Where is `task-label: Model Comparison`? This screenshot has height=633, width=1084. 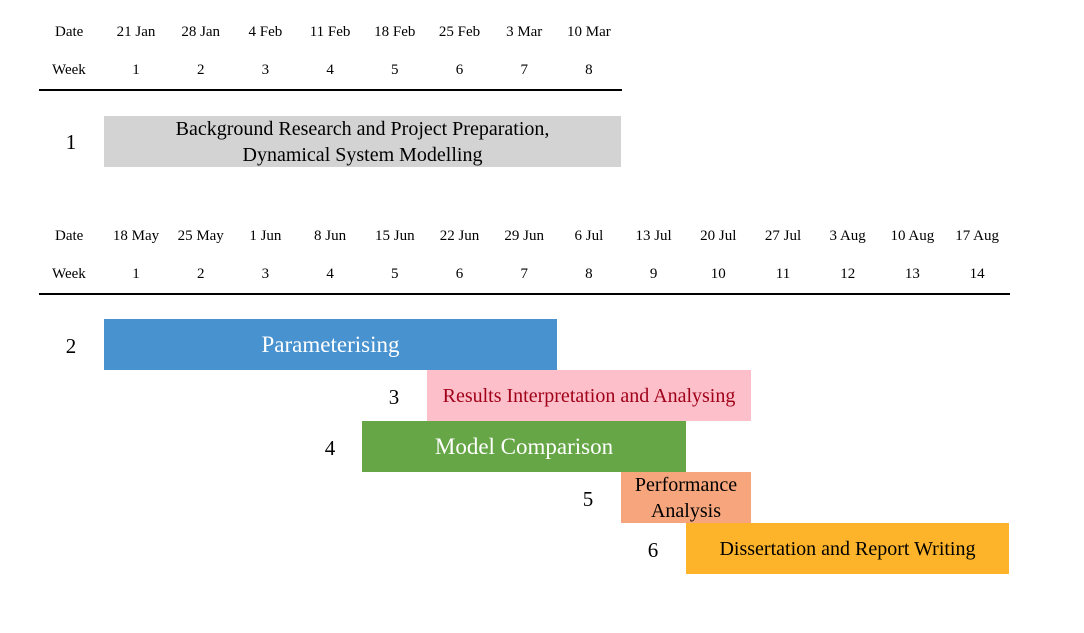 task-label: Model Comparison is located at coordinates (524, 447).